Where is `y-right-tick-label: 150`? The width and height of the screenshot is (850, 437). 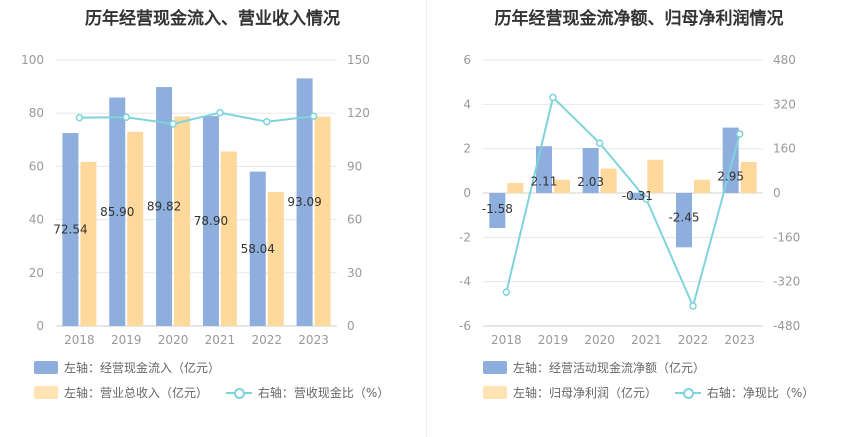
y-right-tick-label: 150 is located at coordinates (358, 60).